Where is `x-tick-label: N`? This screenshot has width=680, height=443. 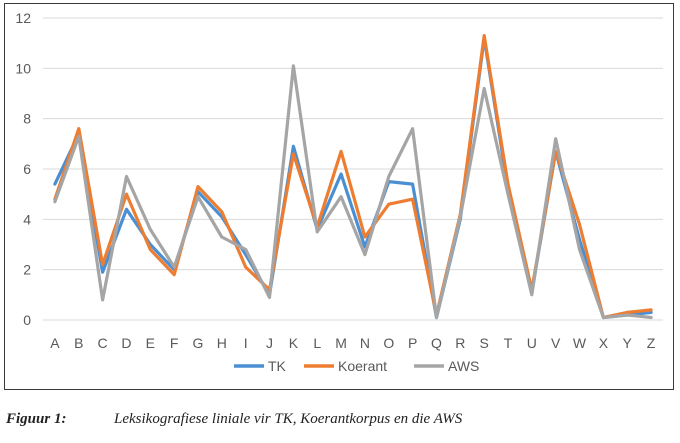 x-tick-label: N is located at coordinates (365, 343).